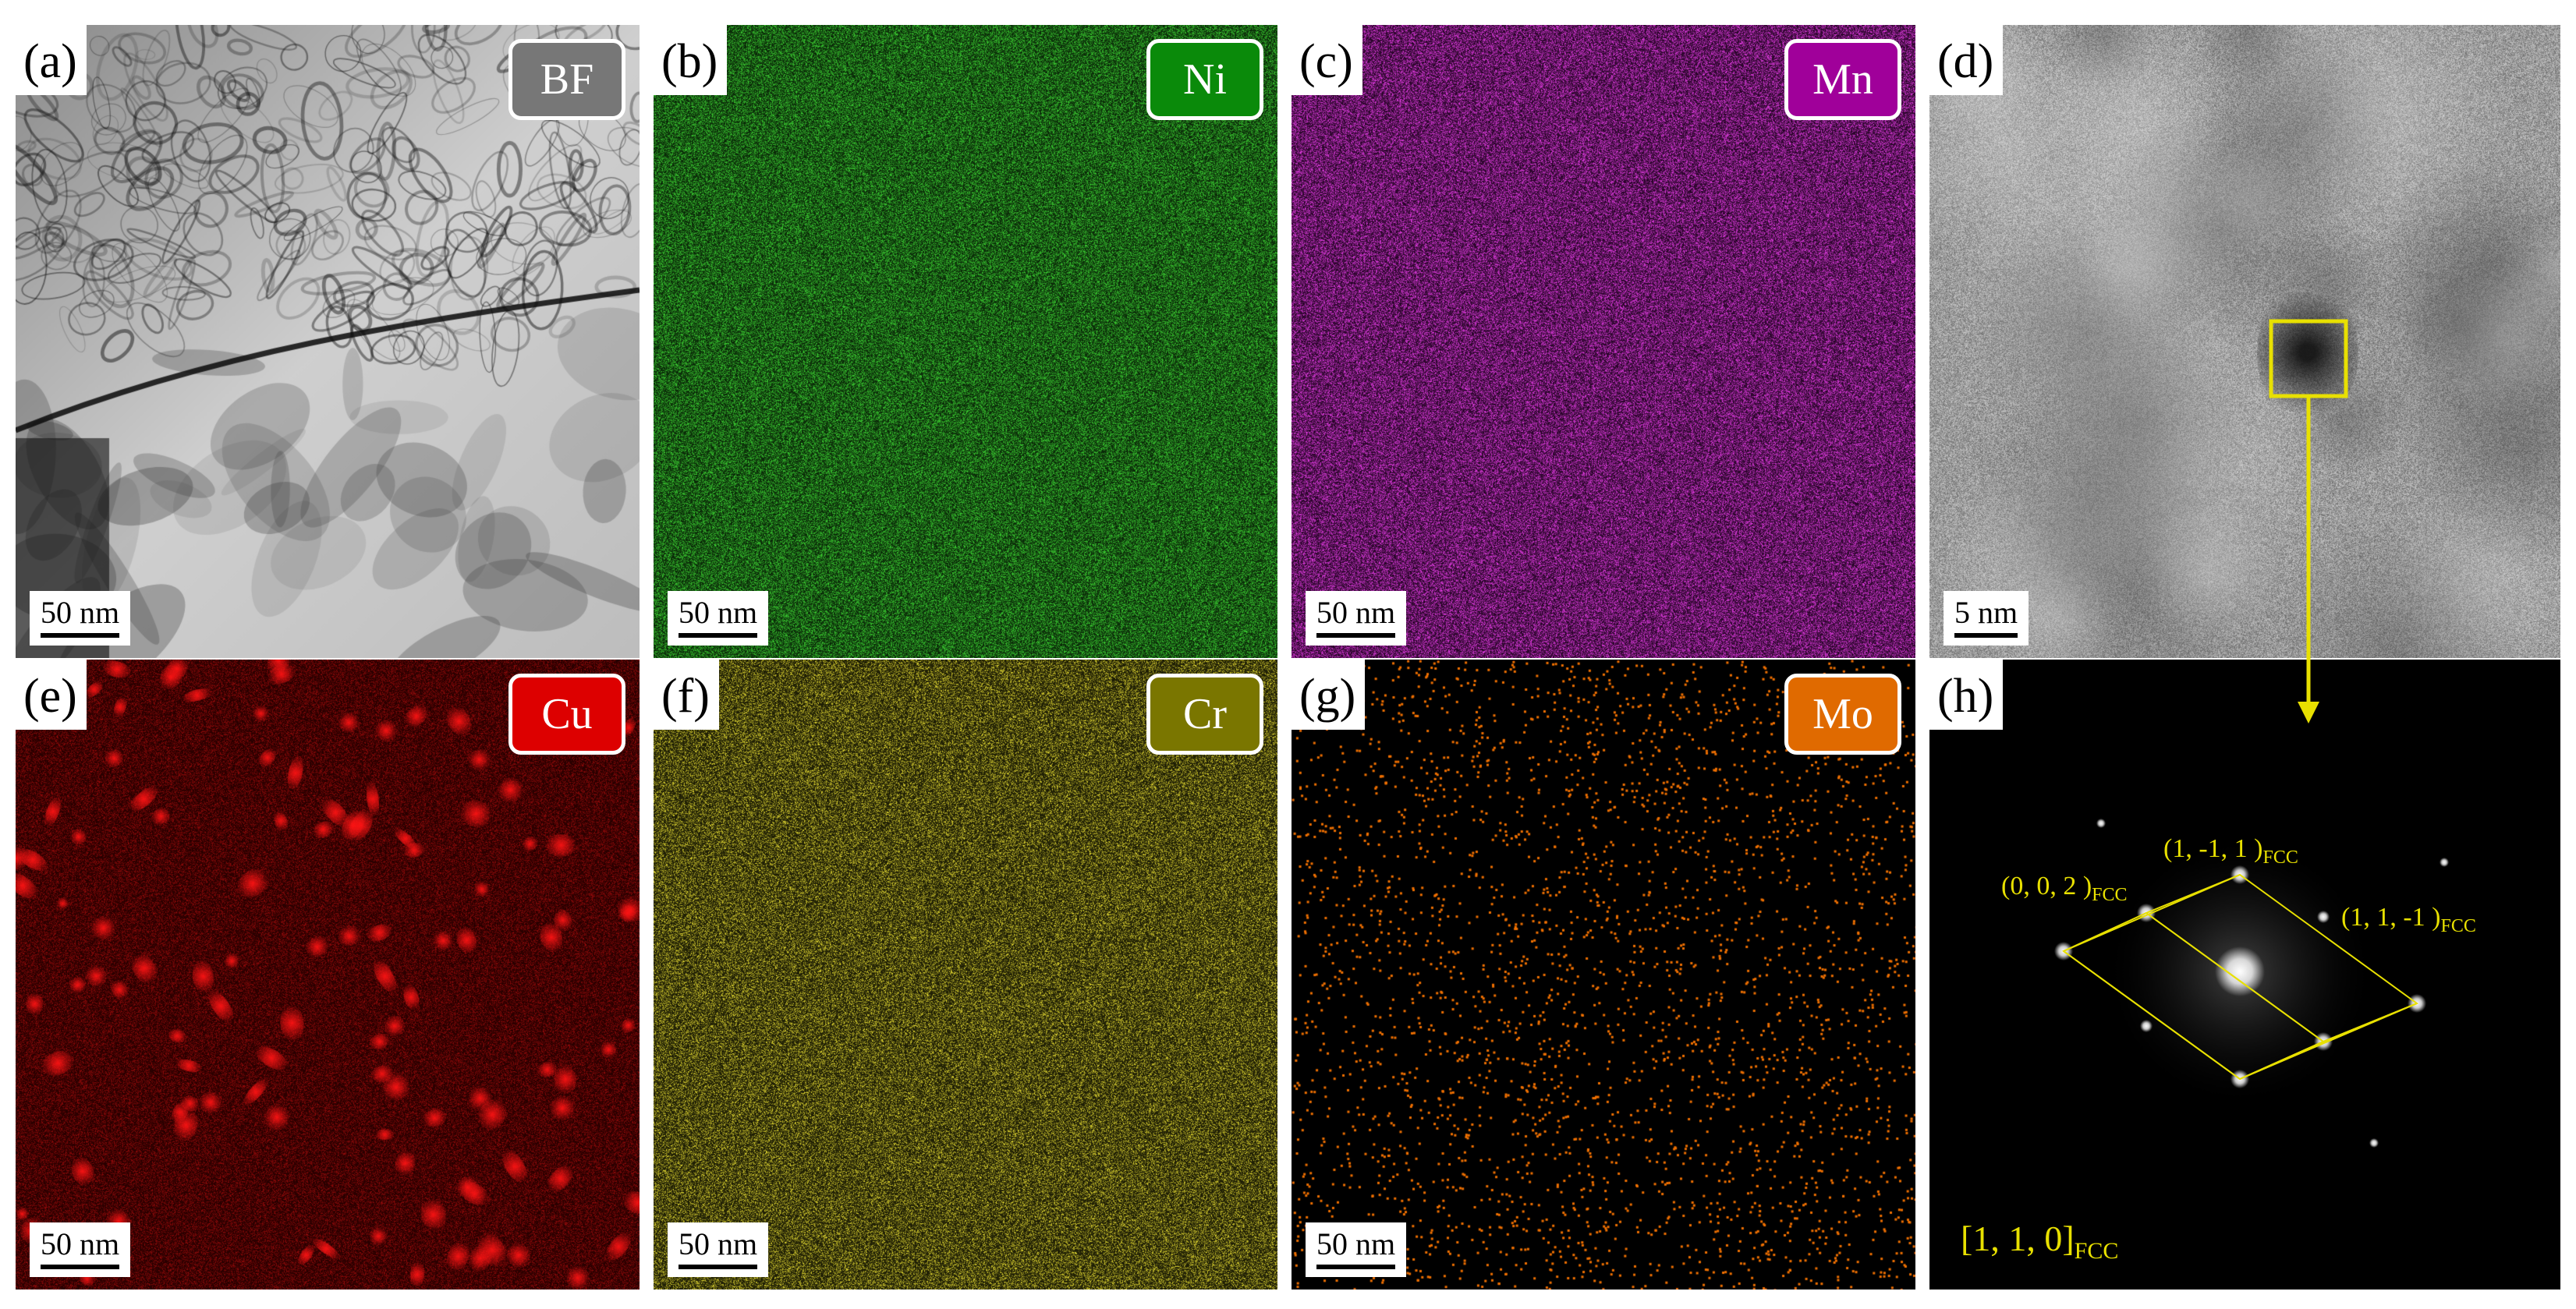 This screenshot has height=1309, width=2576. Describe the element at coordinates (566, 714) in the screenshot. I see `badge-cu: Cu` at that location.